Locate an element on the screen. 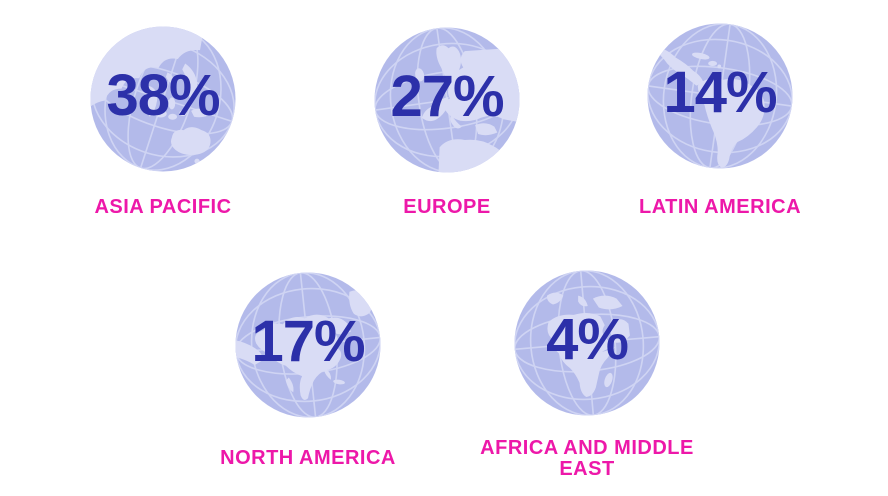  percent-value: 38% is located at coordinates (163, 96).